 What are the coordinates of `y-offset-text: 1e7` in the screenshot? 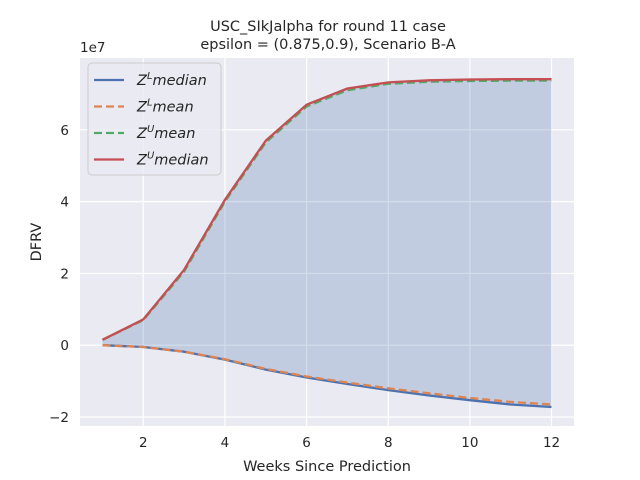 It's located at (92, 48).